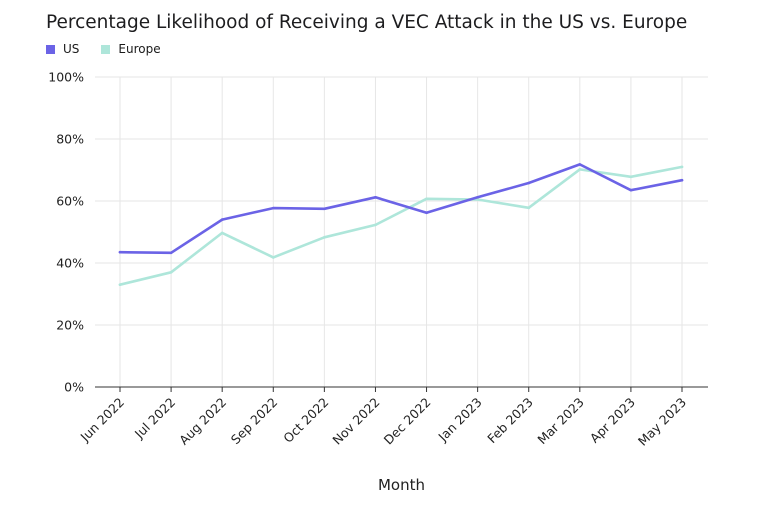 The image size is (768, 512). Describe the element at coordinates (139, 49) in the screenshot. I see `legend-label-europe: Europe` at that location.